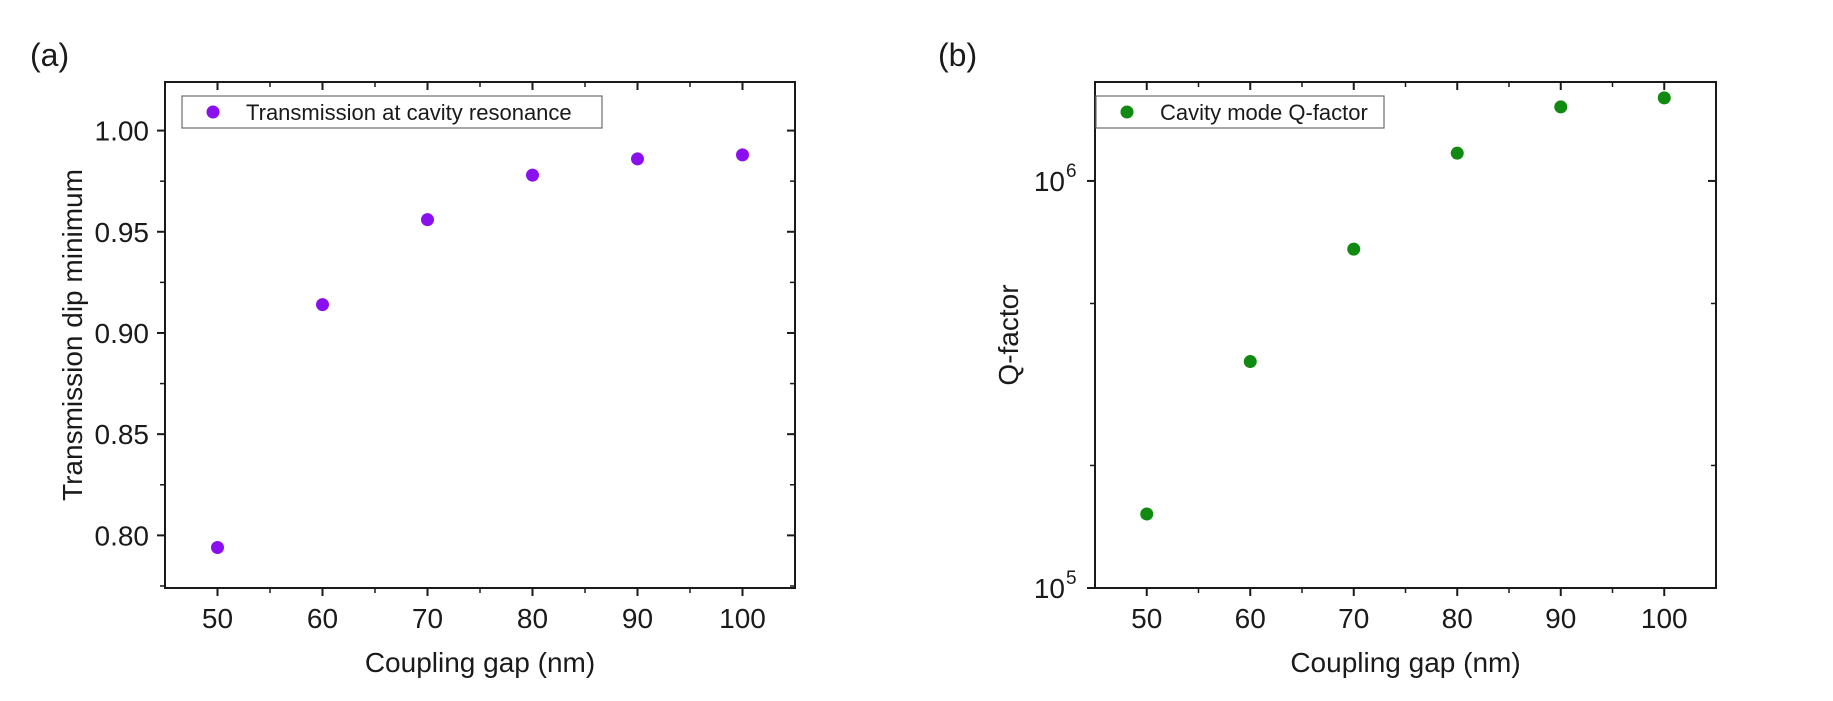 This screenshot has width=1833, height=701. Describe the element at coordinates (409, 112) in the screenshot. I see `legend-label: Transmission at cavity resonance` at that location.